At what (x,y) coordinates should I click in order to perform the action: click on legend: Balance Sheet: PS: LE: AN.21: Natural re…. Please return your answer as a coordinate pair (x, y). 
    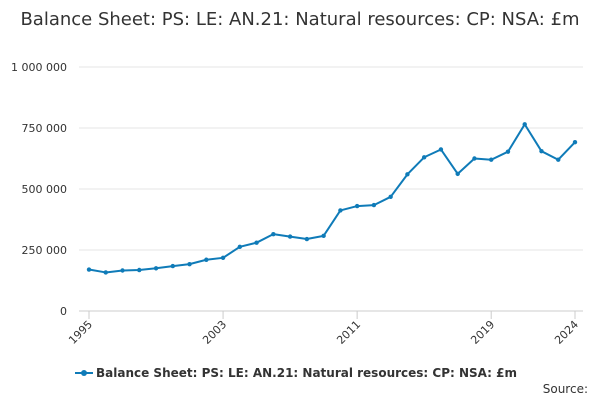
    Looking at the image, I should click on (296, 373).